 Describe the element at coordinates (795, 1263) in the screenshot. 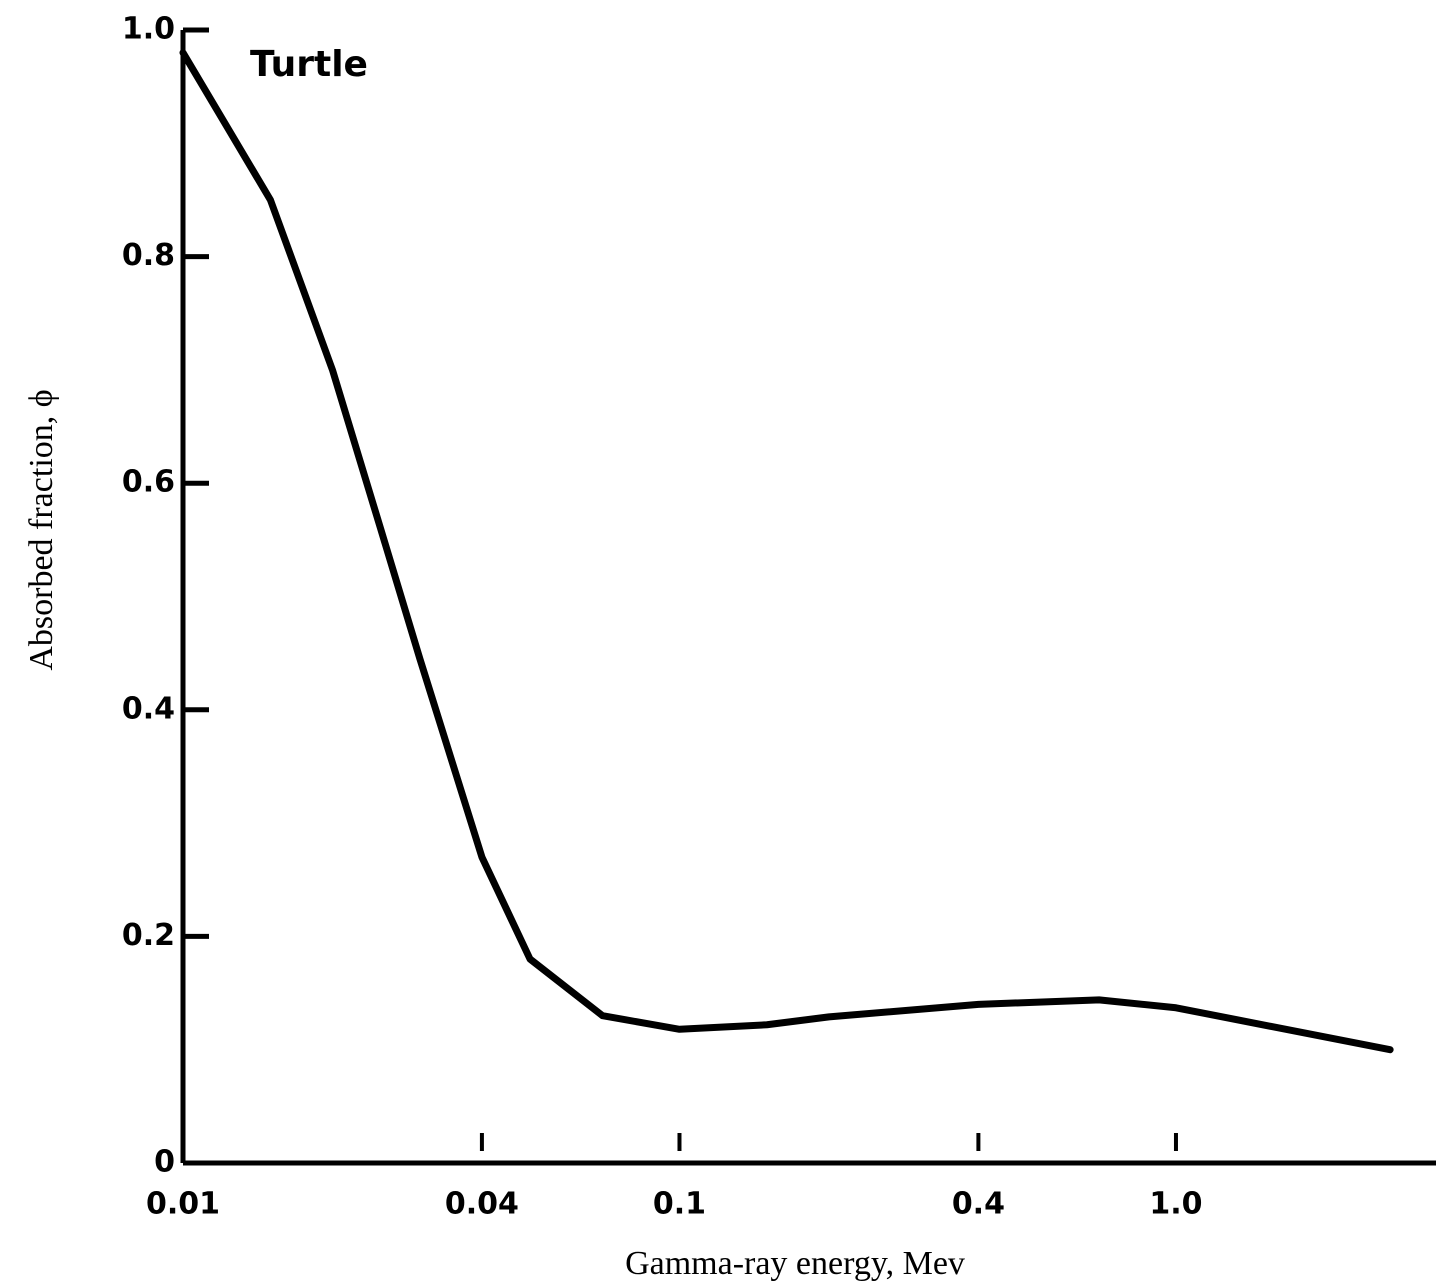

I see `x-axis-title: Gamma-ray energy, Mev` at that location.